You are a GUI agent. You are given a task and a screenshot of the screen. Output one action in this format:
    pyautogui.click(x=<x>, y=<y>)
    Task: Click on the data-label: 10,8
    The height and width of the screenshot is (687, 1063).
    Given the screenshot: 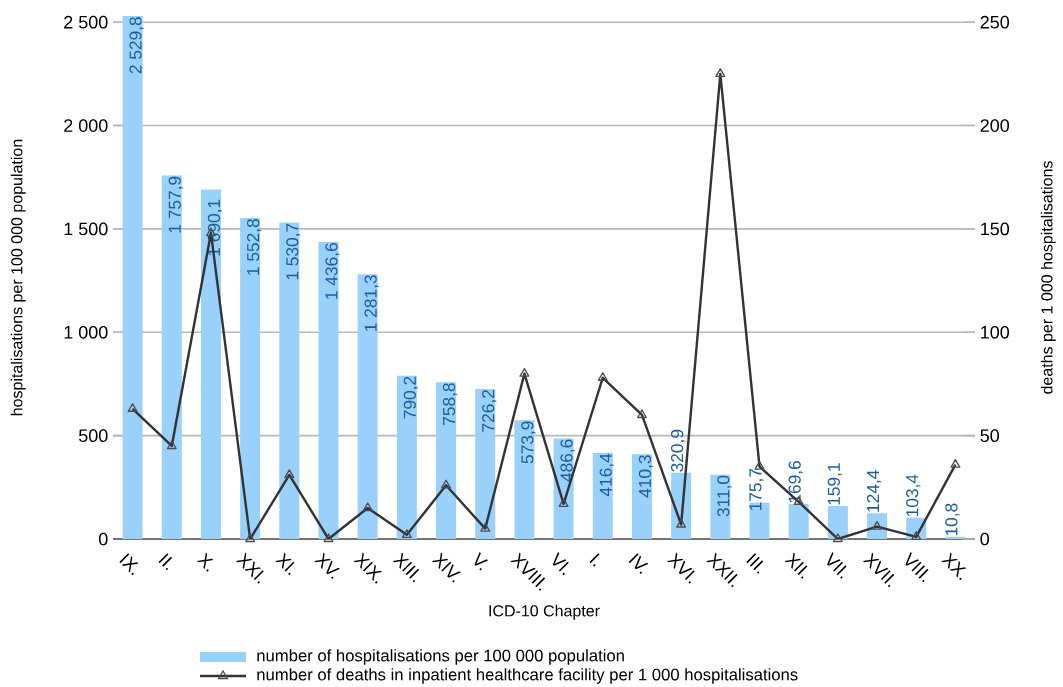 What is the action you would take?
    pyautogui.click(x=952, y=519)
    